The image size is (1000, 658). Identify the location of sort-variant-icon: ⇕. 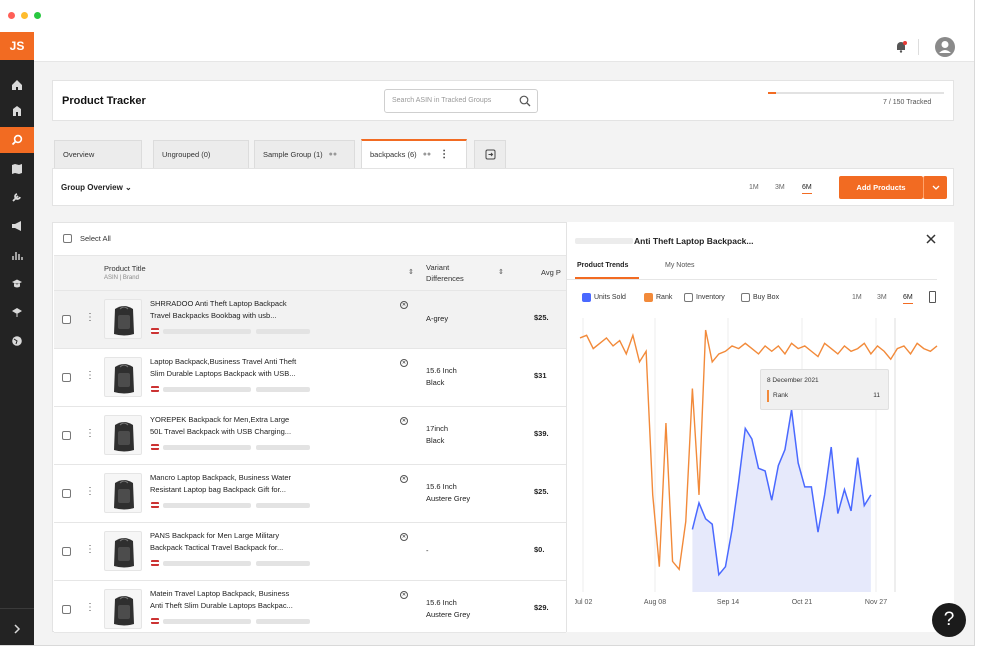
(501, 272).